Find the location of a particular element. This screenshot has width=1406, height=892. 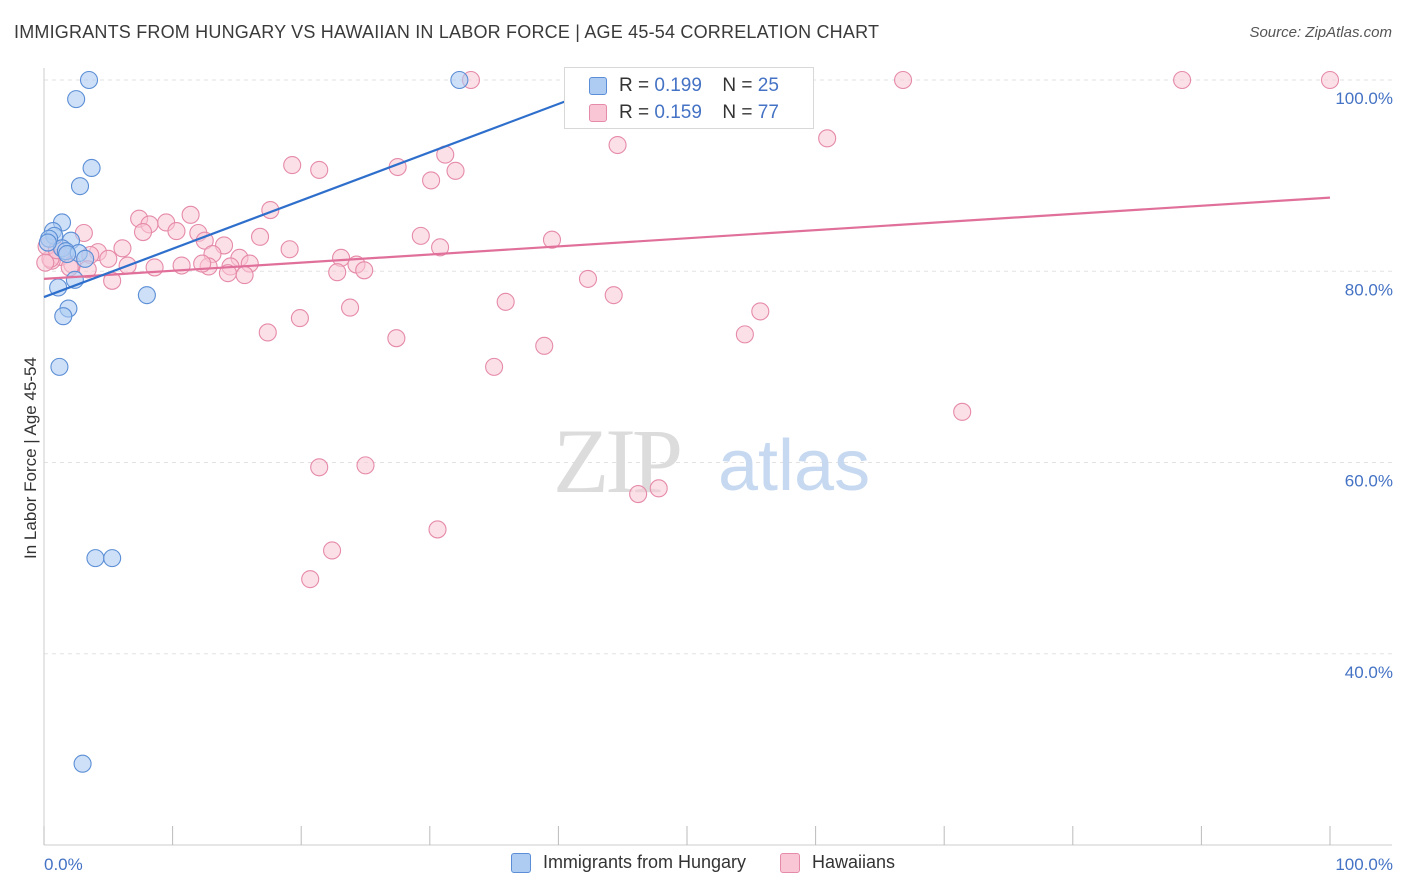

watermark-atlas: atlas is located at coordinates (794, 466).